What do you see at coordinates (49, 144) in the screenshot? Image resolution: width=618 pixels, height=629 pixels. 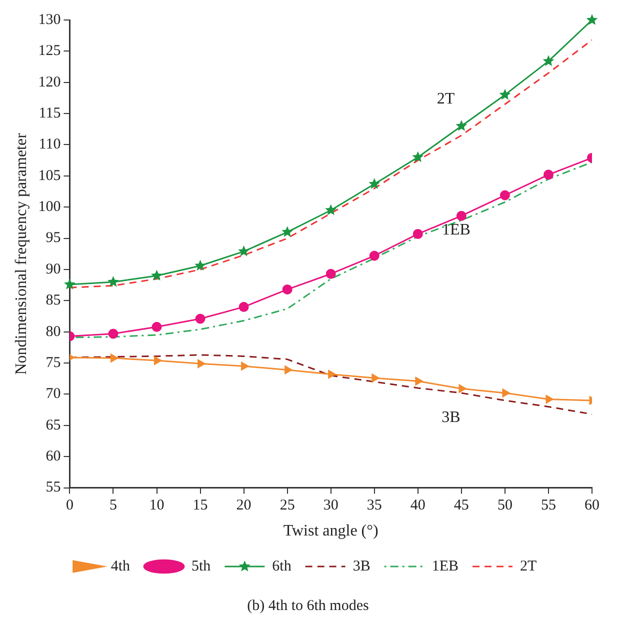 I see `y-tick-label: 110` at bounding box center [49, 144].